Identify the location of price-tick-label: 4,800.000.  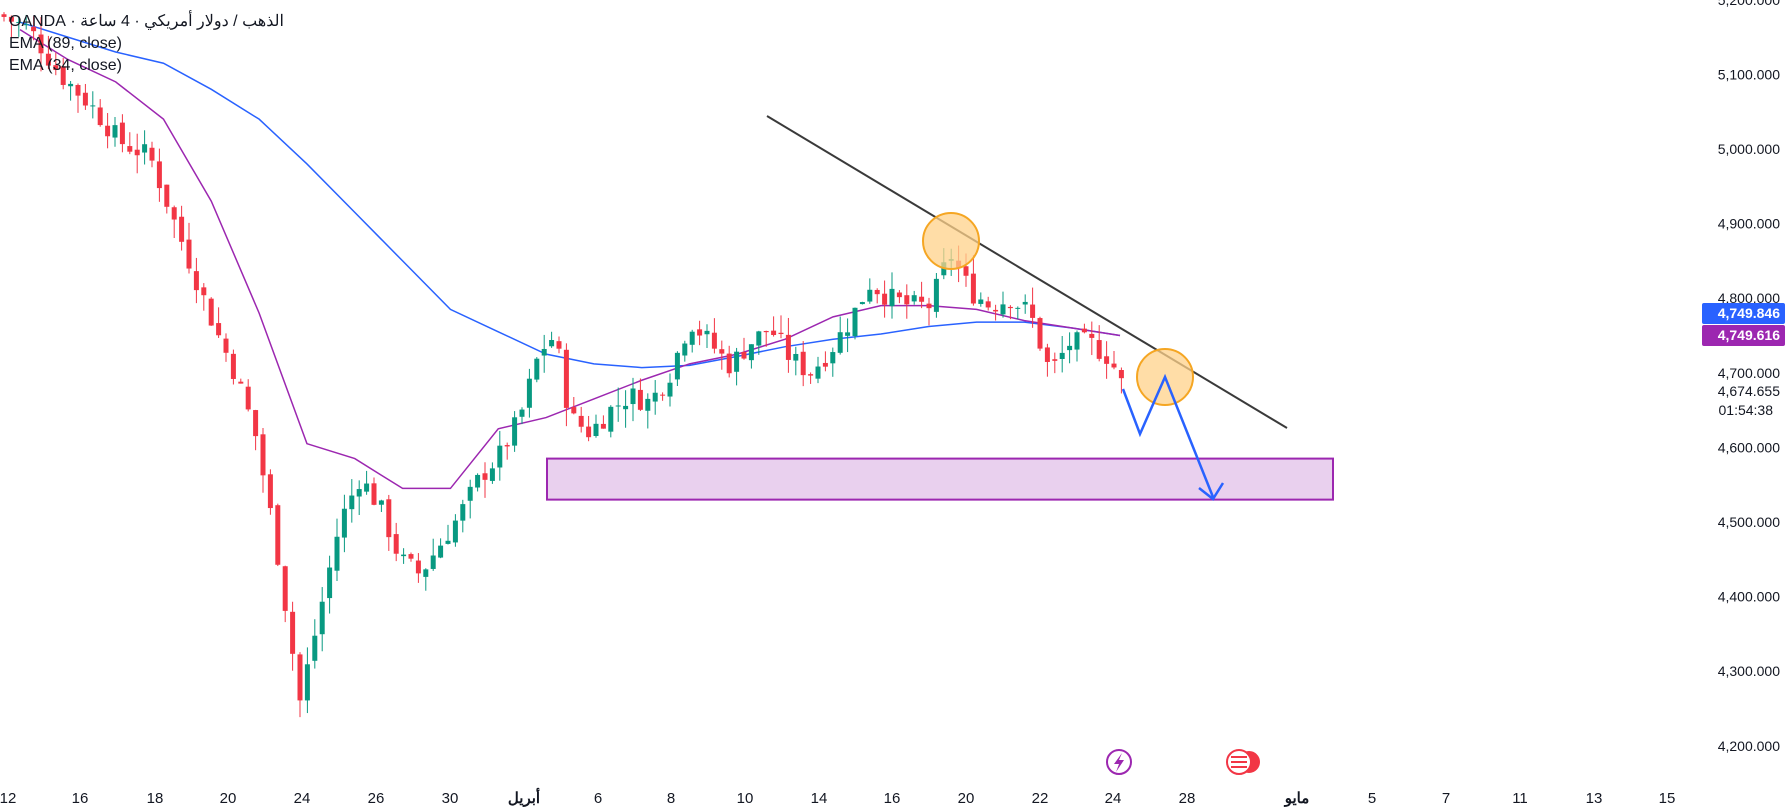
(1749, 298).